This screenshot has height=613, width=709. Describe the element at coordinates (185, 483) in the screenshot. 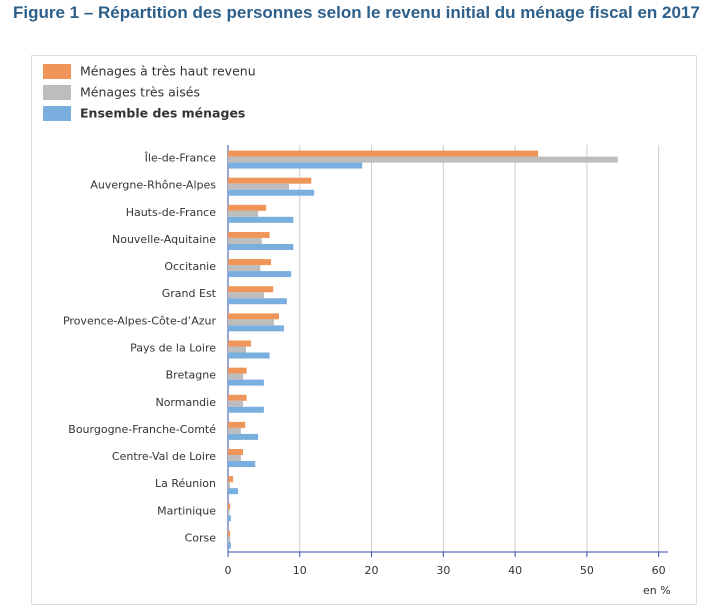

I see `y-tick-label: La Réunion` at that location.